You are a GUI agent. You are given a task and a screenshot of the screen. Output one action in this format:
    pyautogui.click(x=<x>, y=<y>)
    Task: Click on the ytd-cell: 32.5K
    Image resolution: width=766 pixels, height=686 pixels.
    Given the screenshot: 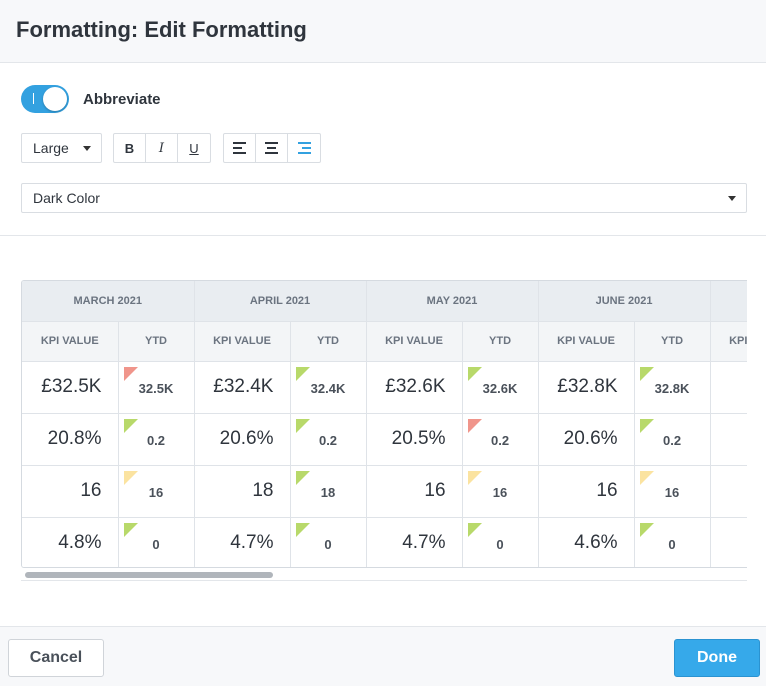 What is the action you would take?
    pyautogui.click(x=156, y=387)
    